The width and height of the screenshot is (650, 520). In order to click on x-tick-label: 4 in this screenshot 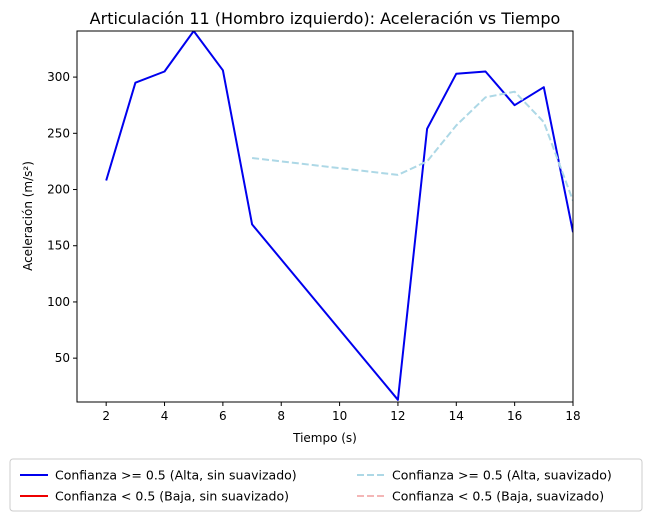, I will do `click(165, 416)`.